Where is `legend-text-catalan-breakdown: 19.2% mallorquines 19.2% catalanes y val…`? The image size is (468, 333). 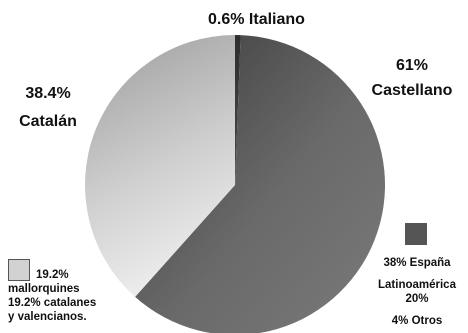
legend-text-catalan-breakdown: 19.2% mallorquines 19.2% catalanes y val… is located at coordinates (52, 296).